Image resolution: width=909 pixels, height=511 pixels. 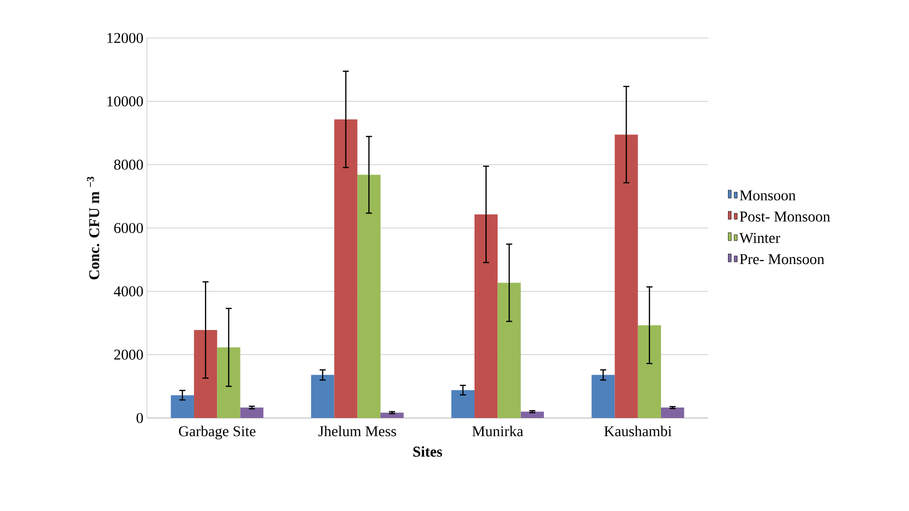 I want to click on legend-label: Post- Monsoon, so click(x=785, y=217).